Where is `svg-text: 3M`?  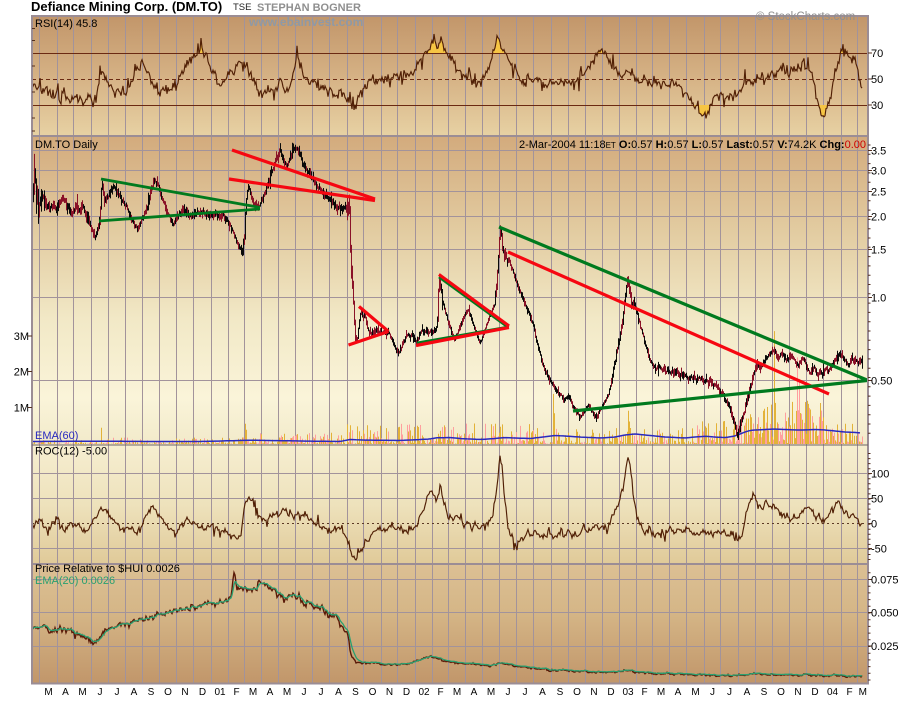
svg-text: 3M is located at coordinates (21, 337).